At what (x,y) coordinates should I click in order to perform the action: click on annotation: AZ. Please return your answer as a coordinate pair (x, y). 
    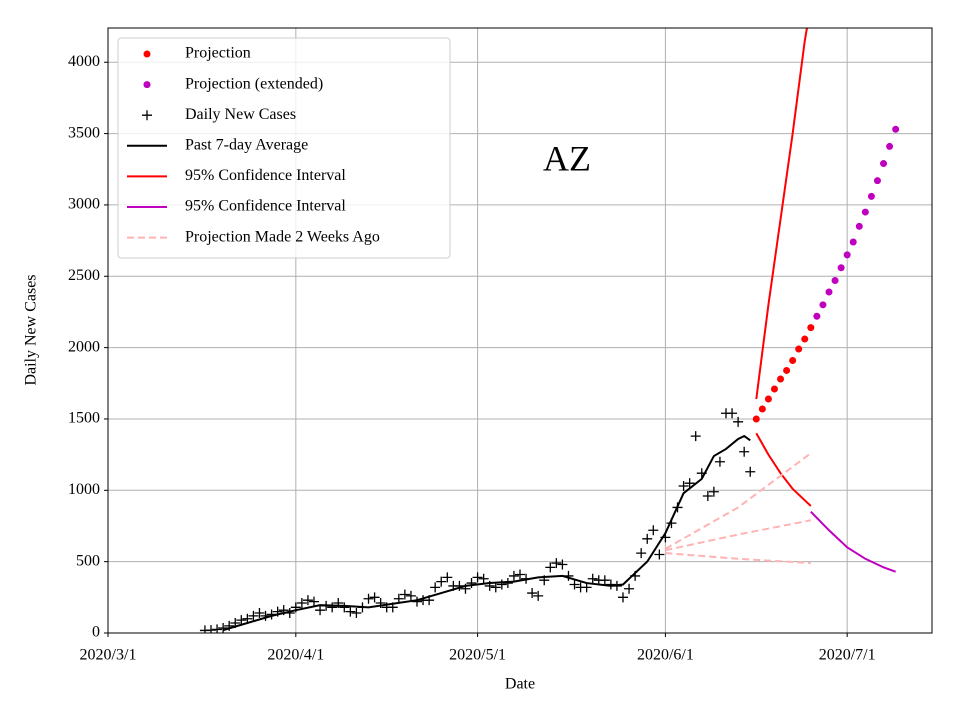
    Looking at the image, I should click on (567, 158).